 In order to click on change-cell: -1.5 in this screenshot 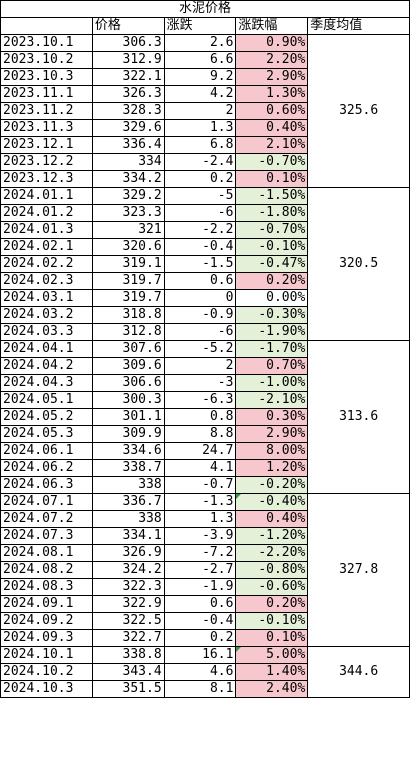, I will do `click(200, 264)`.